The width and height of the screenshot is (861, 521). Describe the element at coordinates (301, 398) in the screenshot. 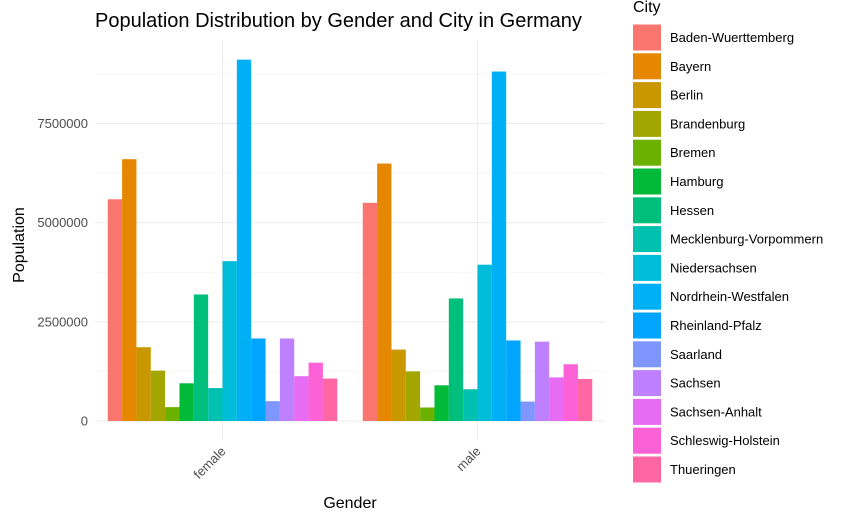

I see `bar-sachsen-anhalt-female` at that location.